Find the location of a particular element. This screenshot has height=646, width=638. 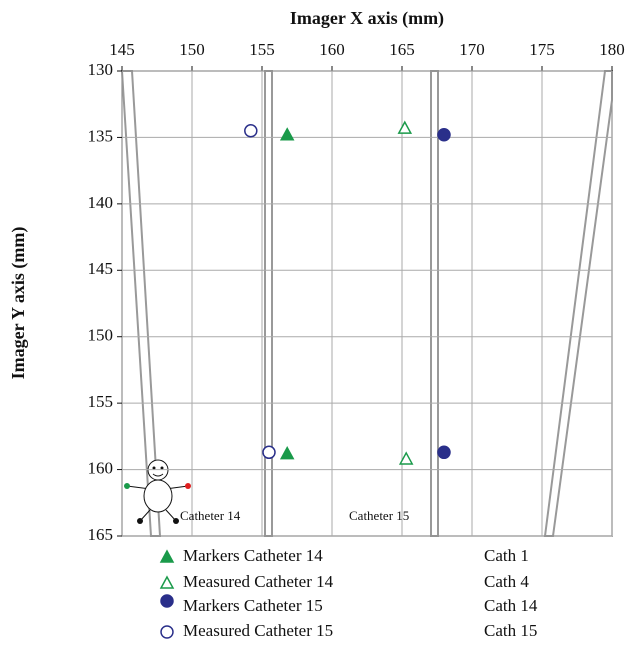

y-tick-label: 165 is located at coordinates (101, 534).